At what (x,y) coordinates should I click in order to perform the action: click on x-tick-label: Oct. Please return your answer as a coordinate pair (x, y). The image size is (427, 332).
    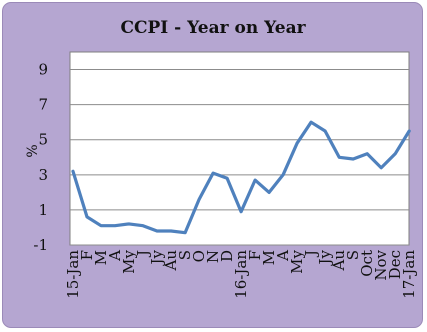
    Looking at the image, I should click on (367, 263).